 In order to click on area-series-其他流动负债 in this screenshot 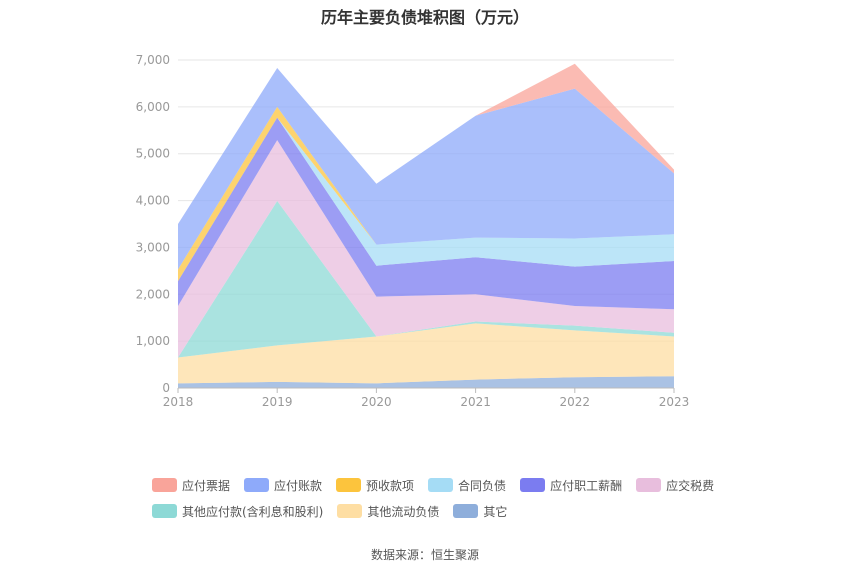, I will do `click(426, 353)`.